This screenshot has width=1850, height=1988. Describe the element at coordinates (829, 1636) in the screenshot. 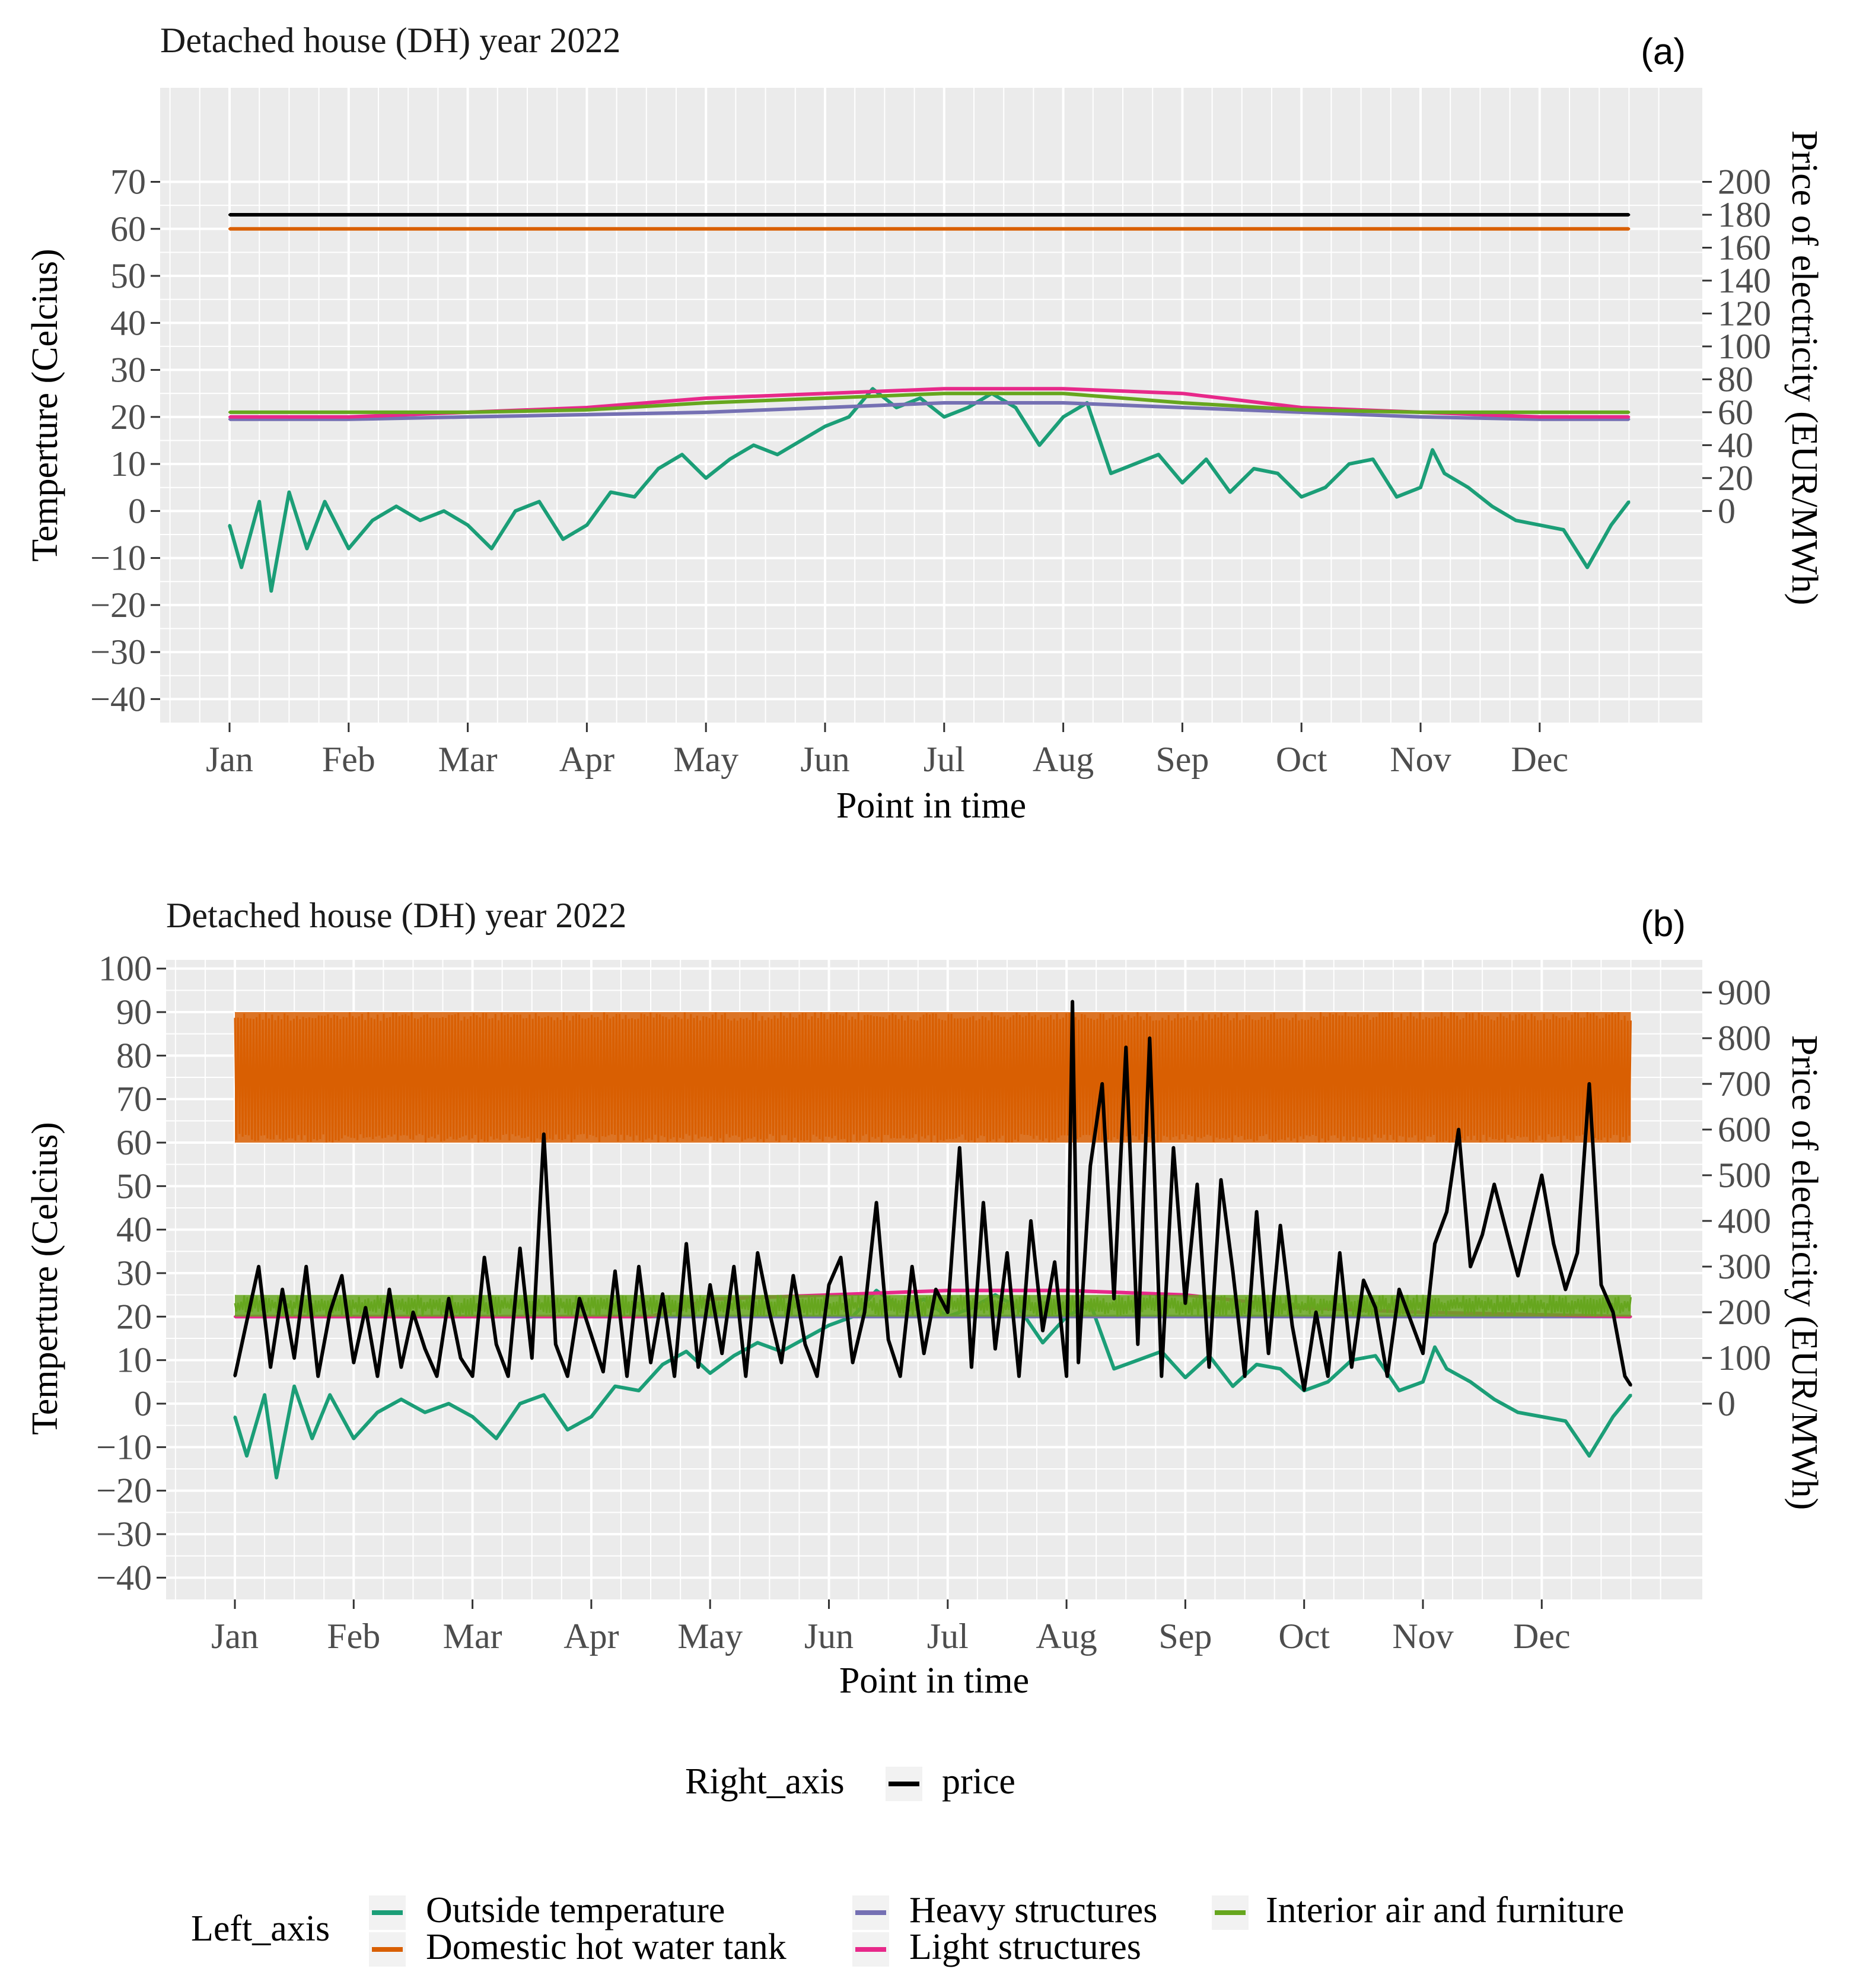

I see `x-tick-label: Jun` at that location.